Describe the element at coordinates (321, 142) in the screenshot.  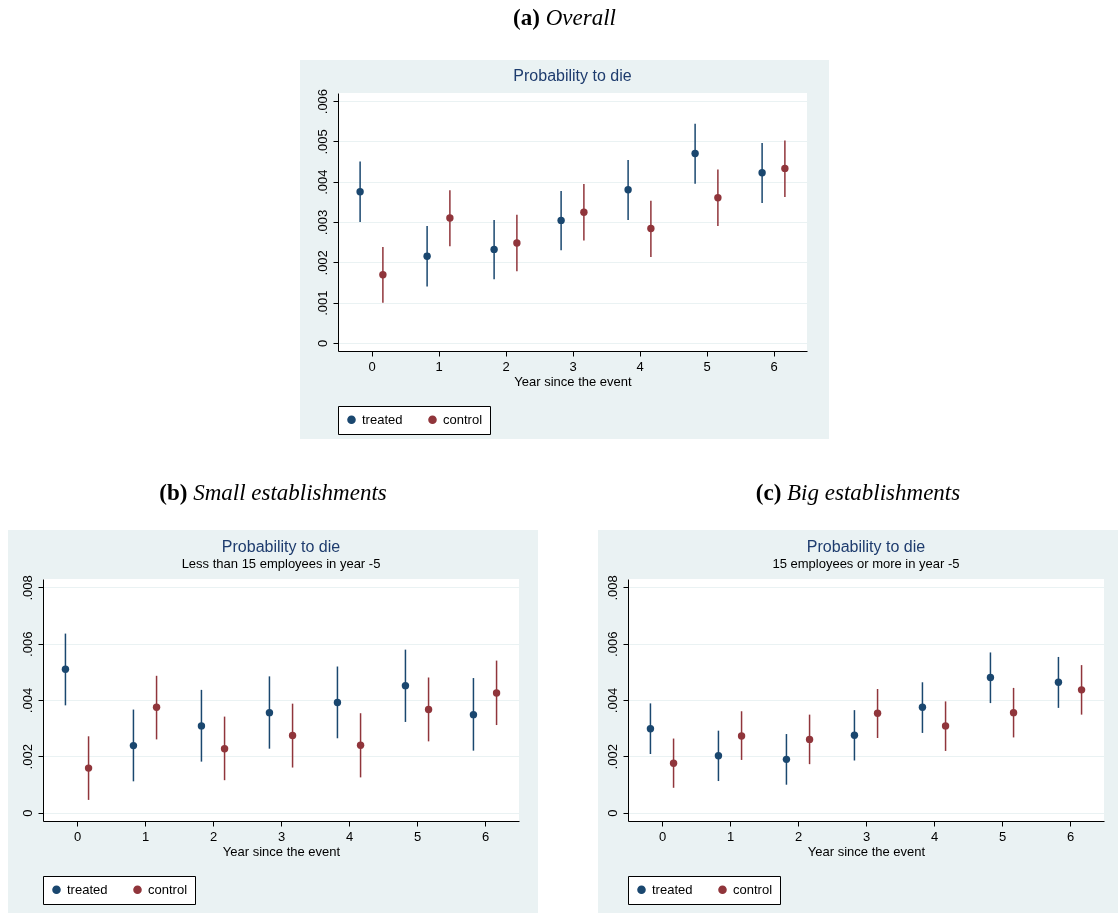
I see `y-tick-label: .005` at that location.